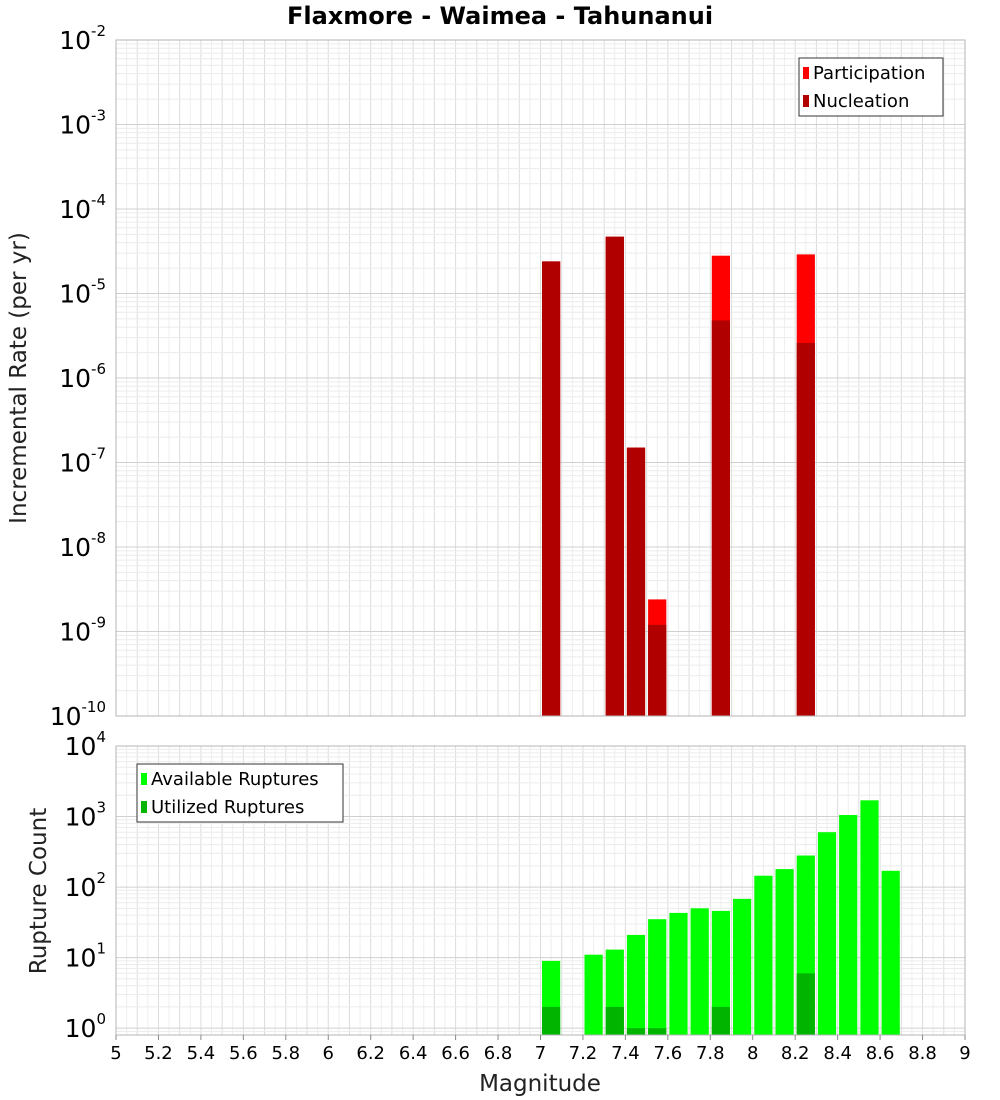 The width and height of the screenshot is (1000, 1100). Describe the element at coordinates (285, 1053) in the screenshot. I see `x-tick-label: 5.8` at that location.